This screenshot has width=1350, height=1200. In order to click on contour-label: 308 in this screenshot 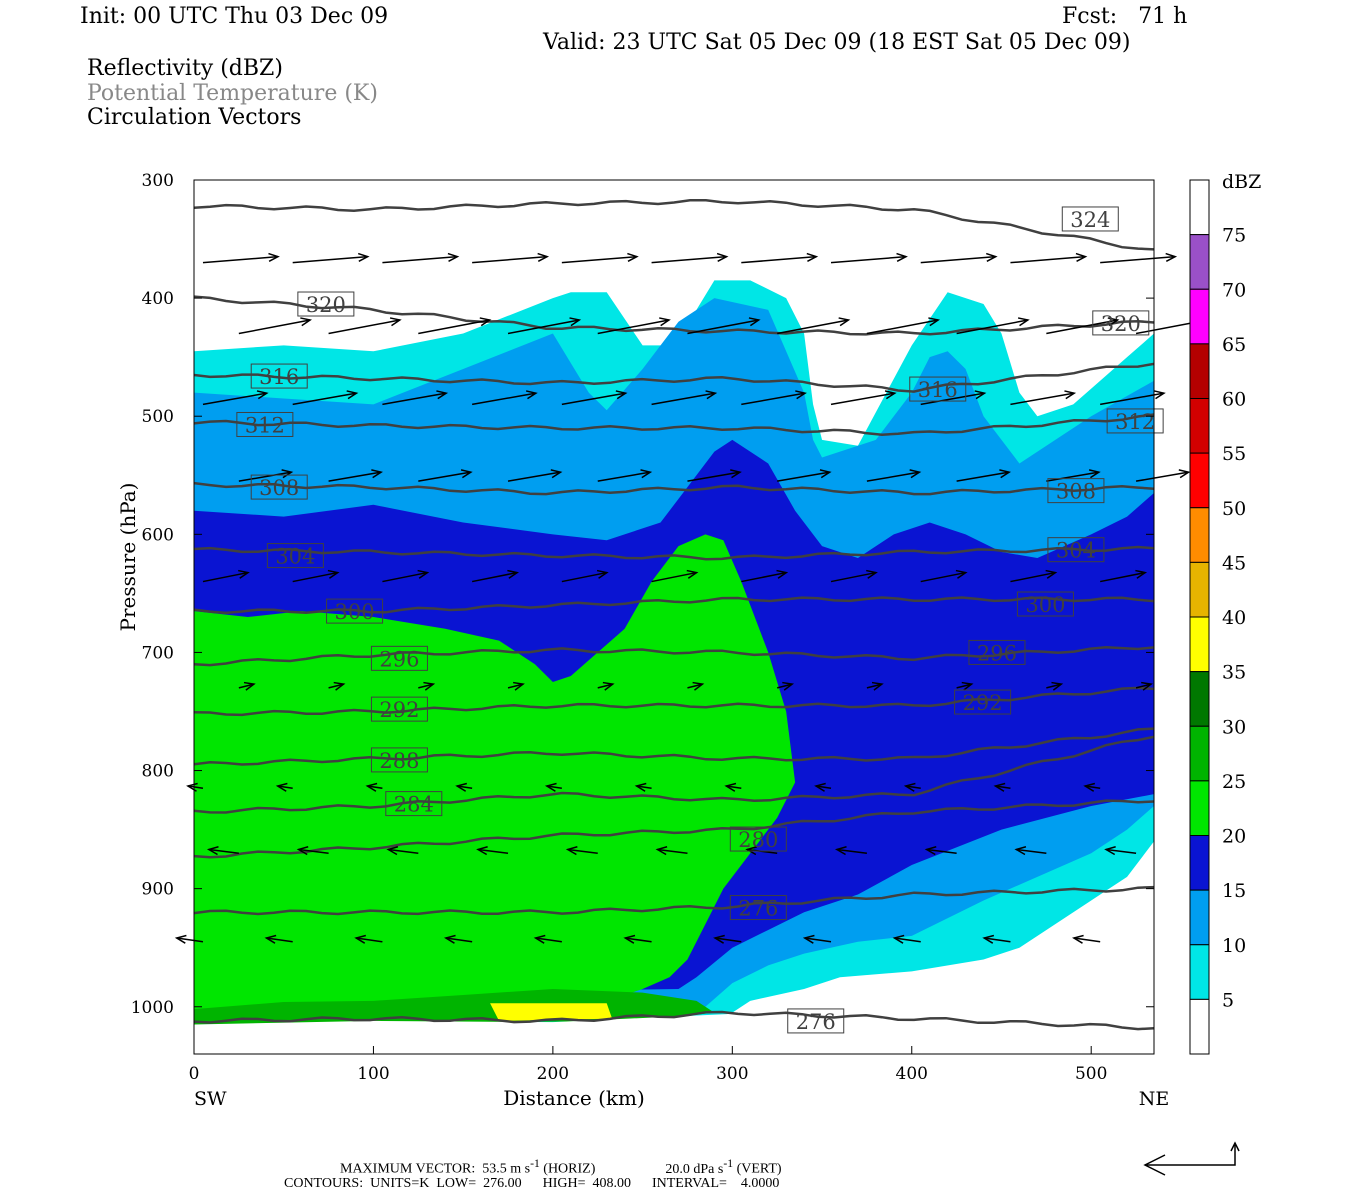, I will do `click(279, 488)`.